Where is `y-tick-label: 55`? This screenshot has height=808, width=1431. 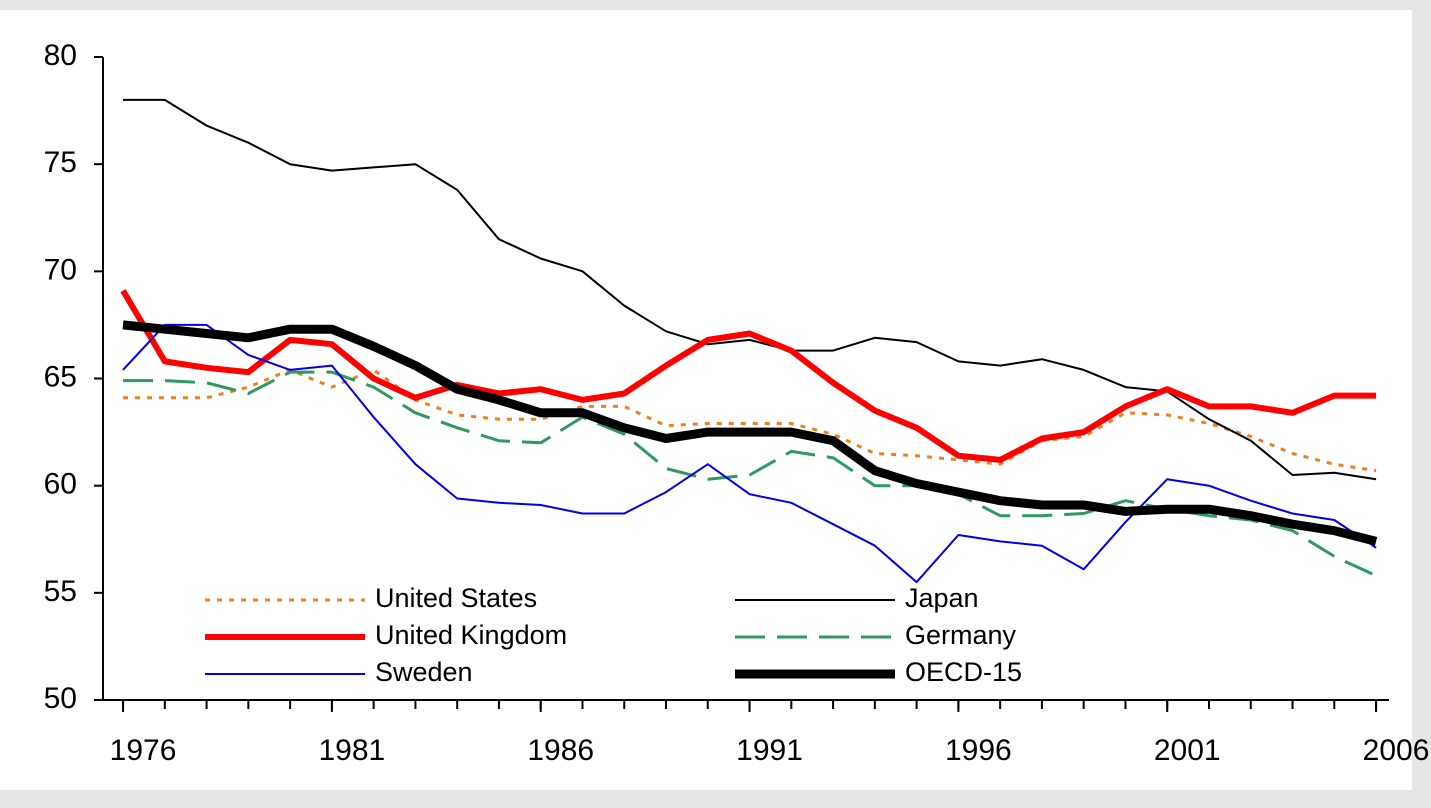 y-tick-label: 55 is located at coordinates (60, 591).